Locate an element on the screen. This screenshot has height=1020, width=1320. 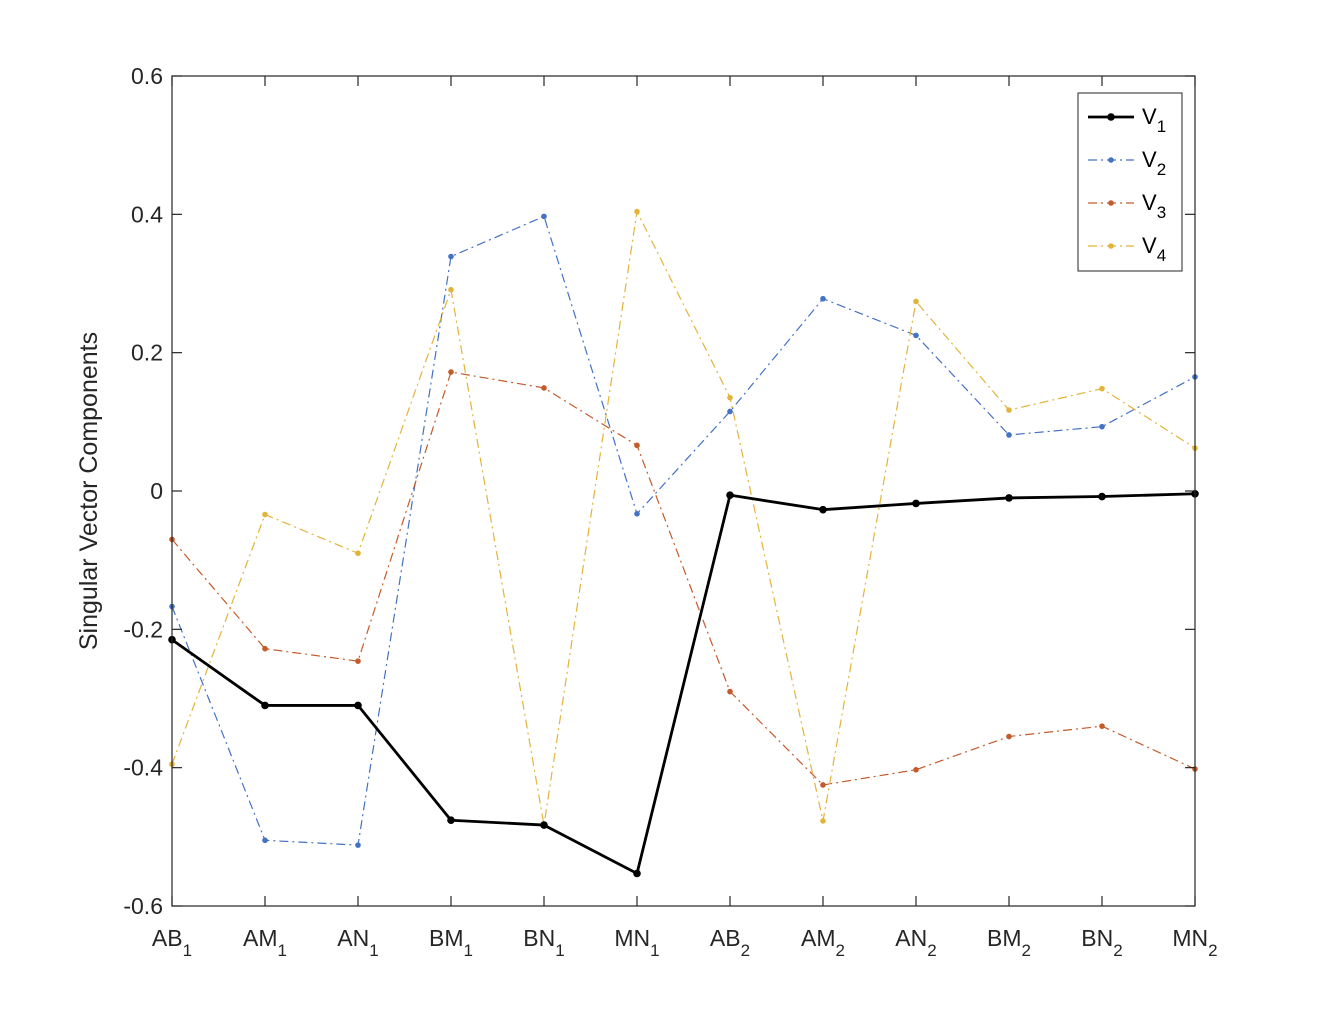
x-tick-label: AB1 is located at coordinates (172, 942).